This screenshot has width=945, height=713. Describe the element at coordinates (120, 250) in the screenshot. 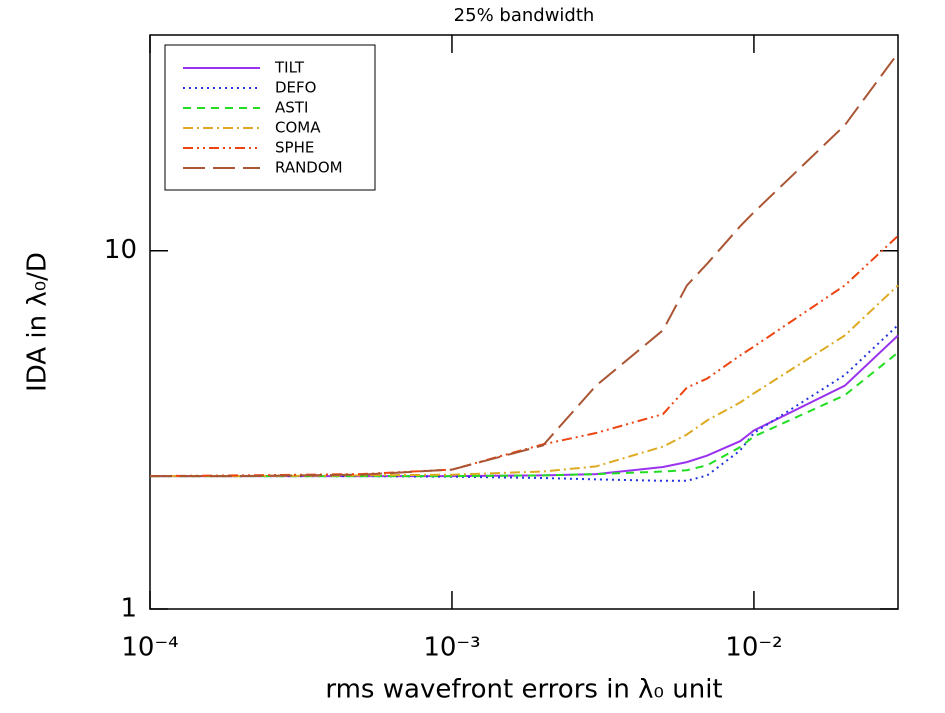

I see `y-tick-label: 10` at that location.